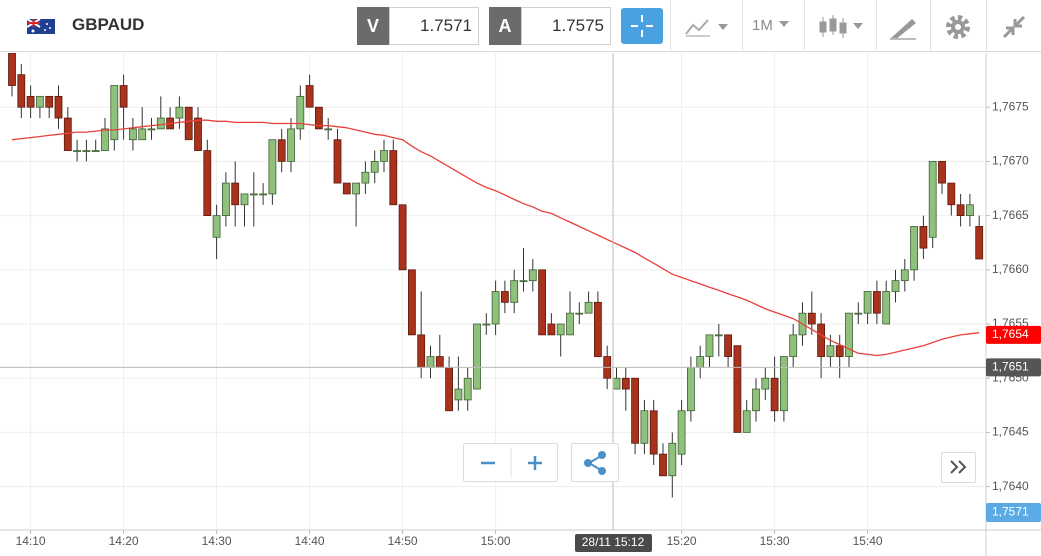 The width and height of the screenshot is (1041, 556). What do you see at coordinates (1014, 27) in the screenshot?
I see `collapse-button` at bounding box center [1014, 27].